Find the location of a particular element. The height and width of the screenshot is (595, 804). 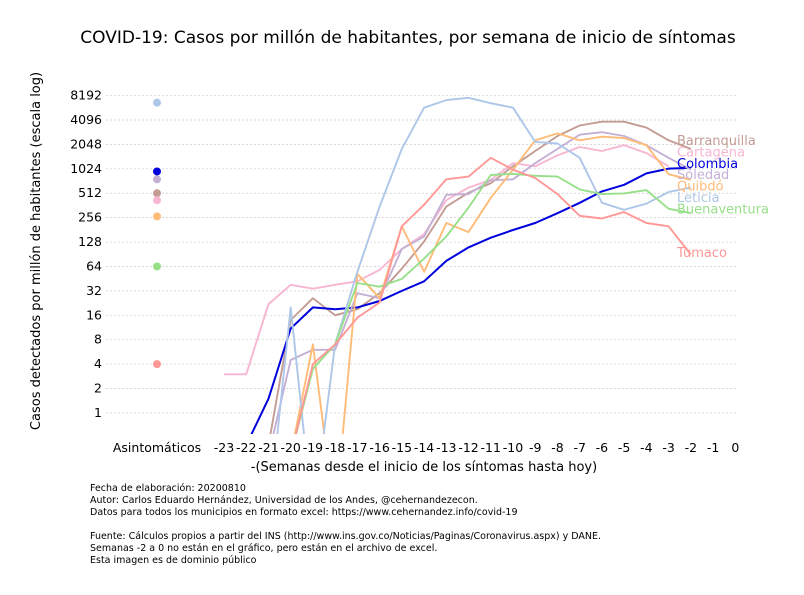

series-label-soledad: Soledad is located at coordinates (703, 175).